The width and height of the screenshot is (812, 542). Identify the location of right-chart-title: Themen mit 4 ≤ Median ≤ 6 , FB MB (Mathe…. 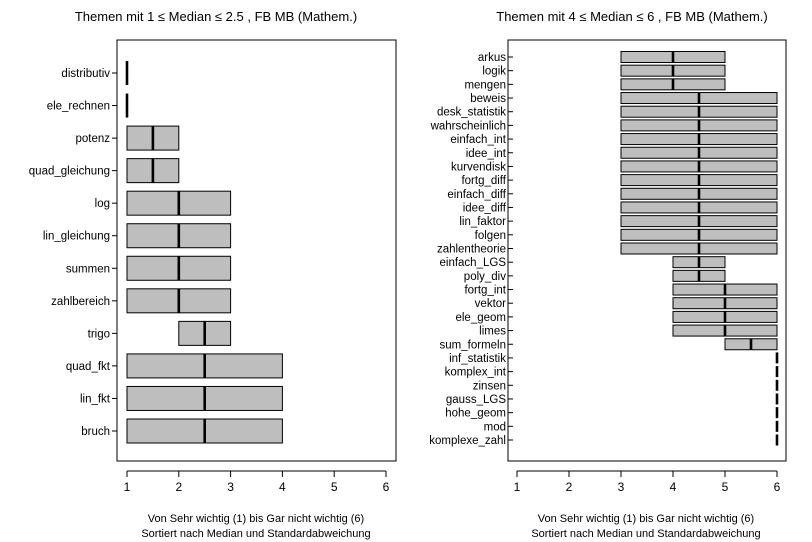
(631, 16).